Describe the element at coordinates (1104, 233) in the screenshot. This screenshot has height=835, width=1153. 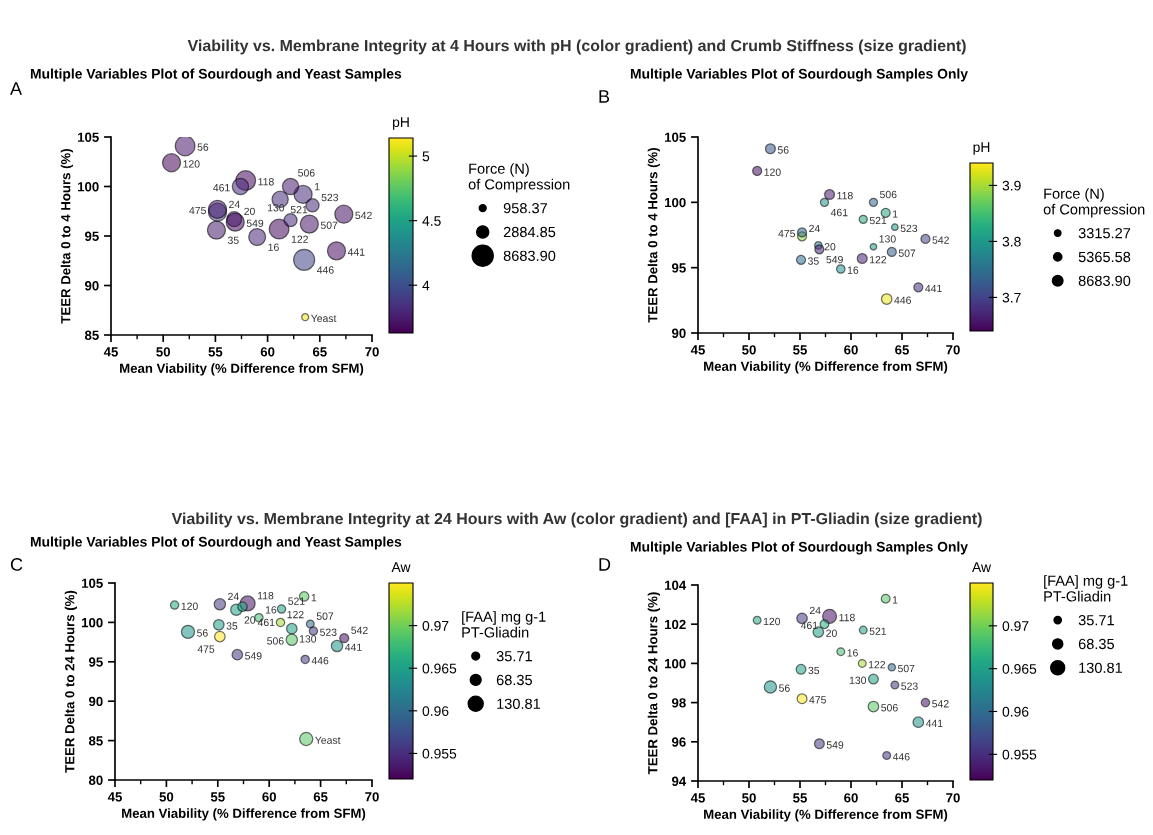
I see `legend-label: 3315.27` at that location.